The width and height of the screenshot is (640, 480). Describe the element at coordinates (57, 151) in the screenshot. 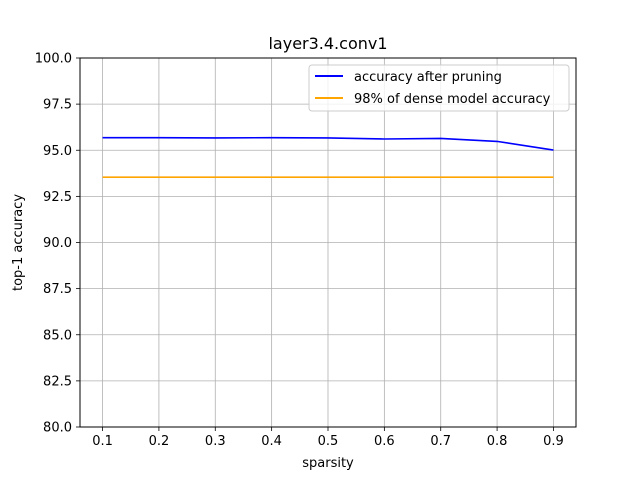

I see `y-tick-label: 95.0` at that location.